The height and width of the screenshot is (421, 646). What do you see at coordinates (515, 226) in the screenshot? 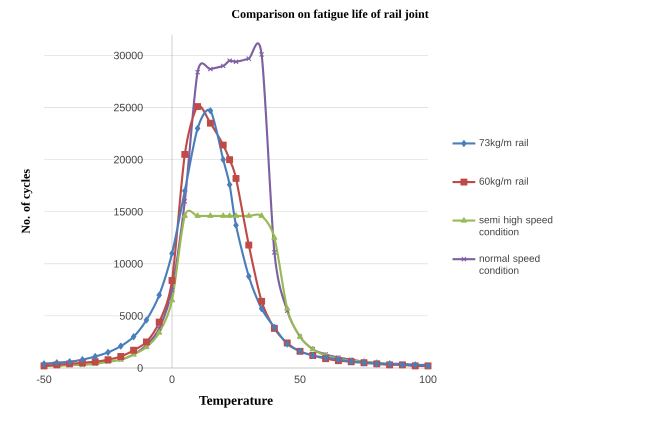
I see `legend-label: semi high speed condition` at bounding box center [515, 226].